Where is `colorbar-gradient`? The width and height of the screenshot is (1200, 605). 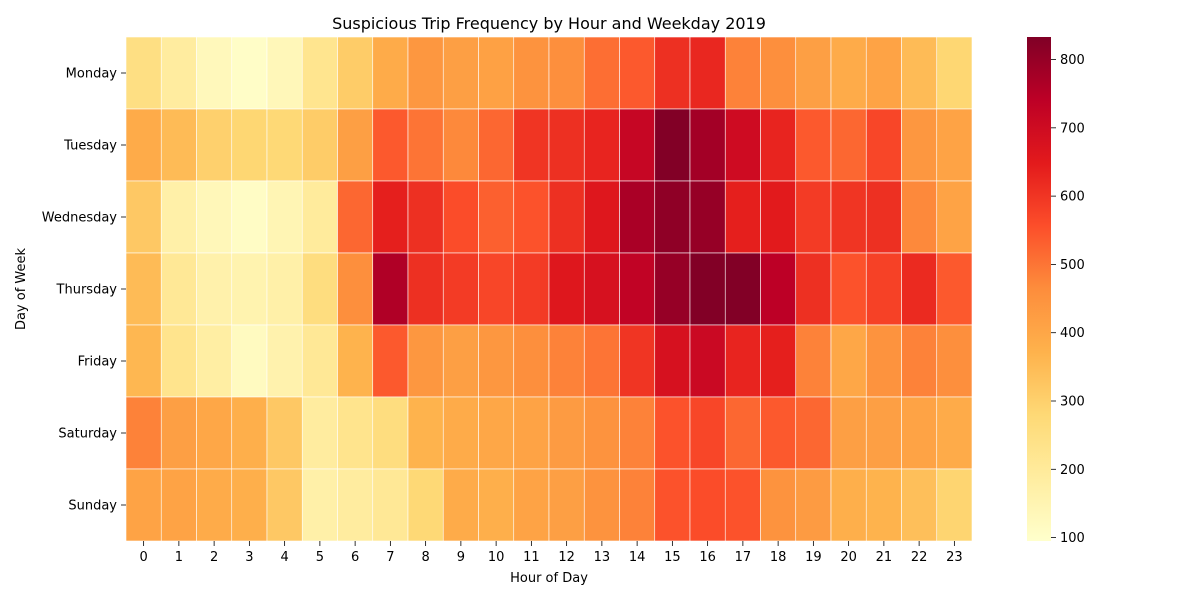 colorbar-gradient is located at coordinates (1039, 289).